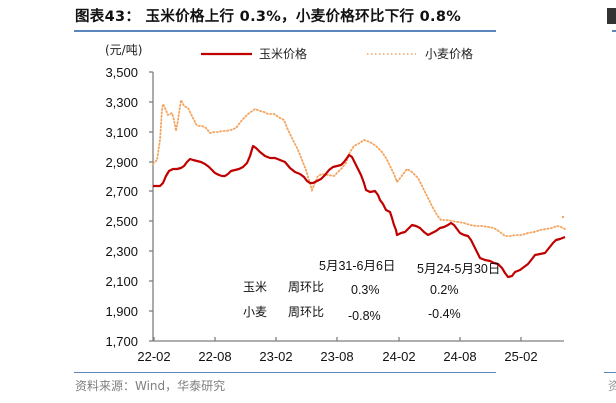 The width and height of the screenshot is (616, 403). I want to click on y-tick-label: 2,700, so click(121, 191).